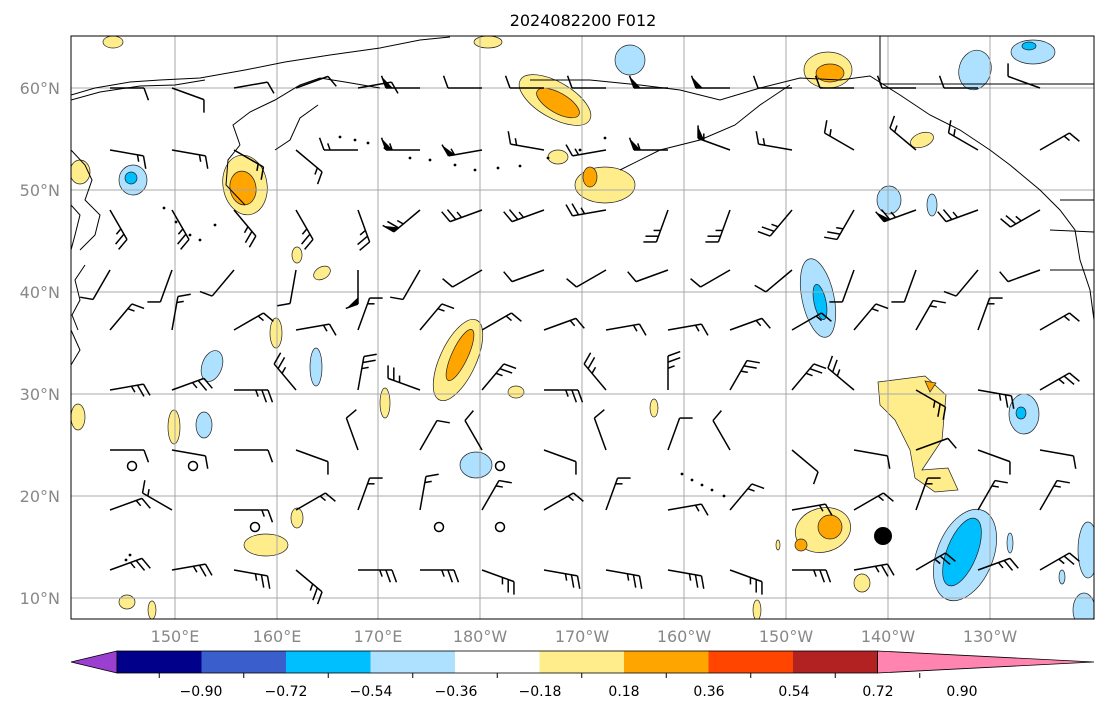 The height and width of the screenshot is (716, 1105). I want to click on colorbar-tick-label: −0.54, so click(371, 692).